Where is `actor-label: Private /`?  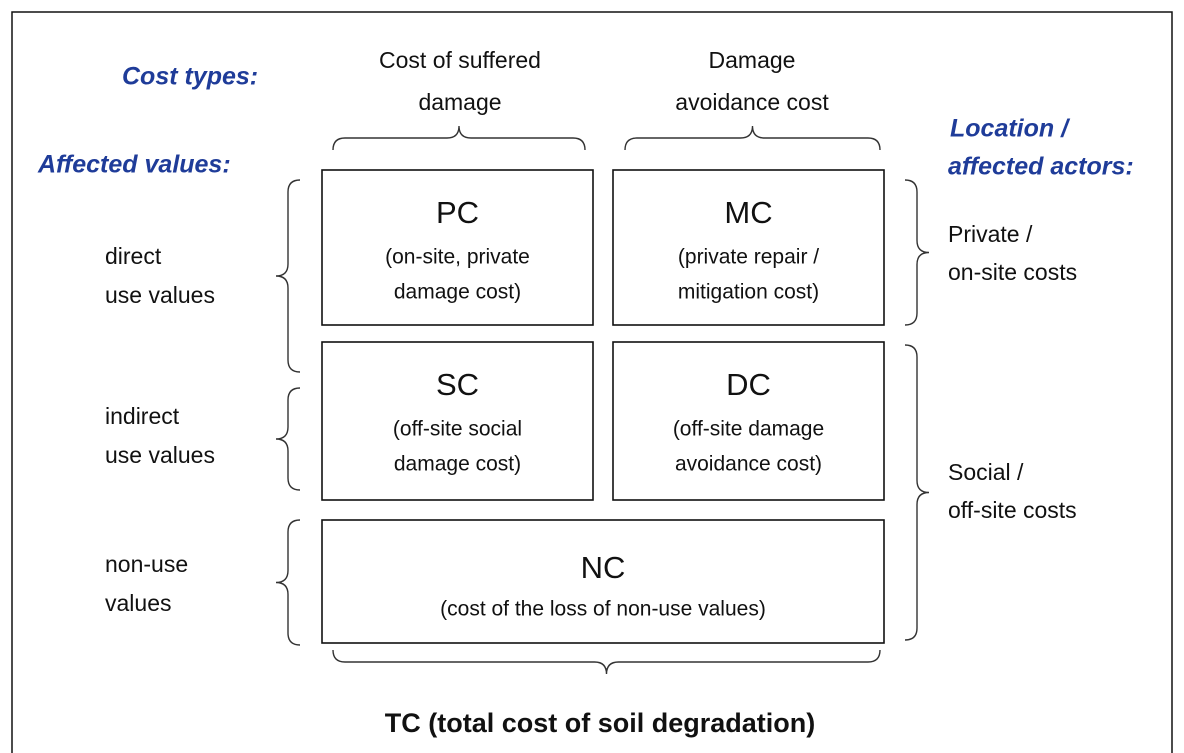 actor-label: Private / is located at coordinates (990, 234).